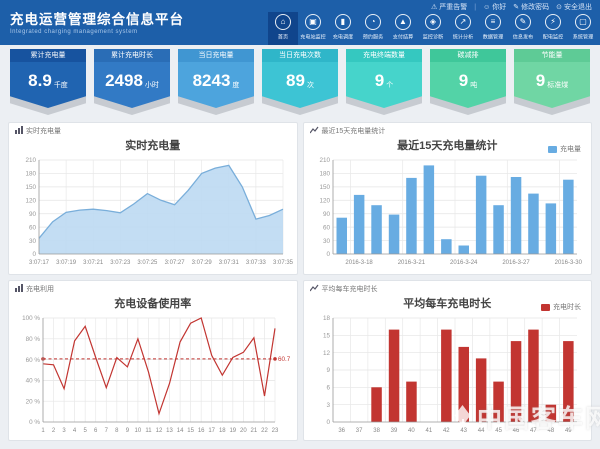 This screenshot has height=449, width=600. Describe the element at coordinates (283, 263) in the screenshot. I see `svg-text: 3:07:35` at that location.